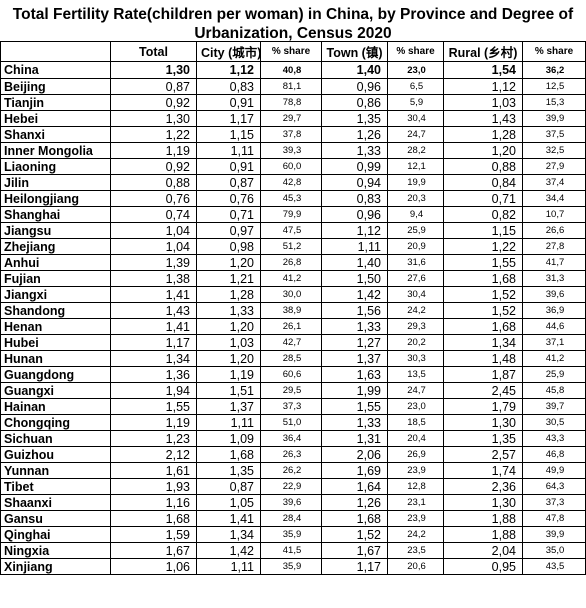 The height and width of the screenshot is (608, 586). What do you see at coordinates (55, 518) in the screenshot?
I see `province-name-cell: Gansu` at bounding box center [55, 518].